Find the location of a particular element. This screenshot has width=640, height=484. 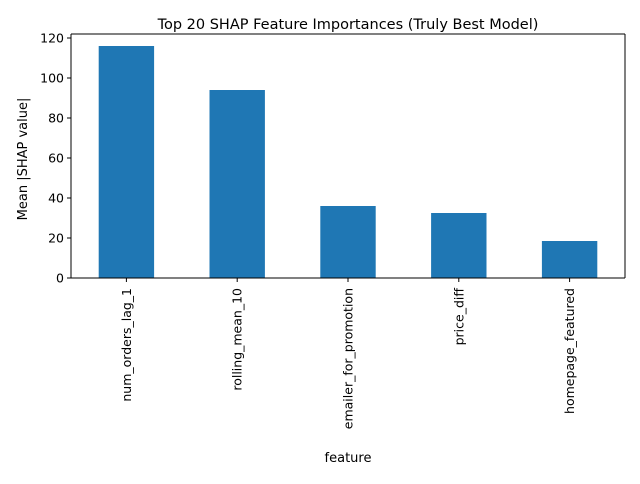

y-axis: 0 20 40 60 80 100 120 is located at coordinates (56, 158).